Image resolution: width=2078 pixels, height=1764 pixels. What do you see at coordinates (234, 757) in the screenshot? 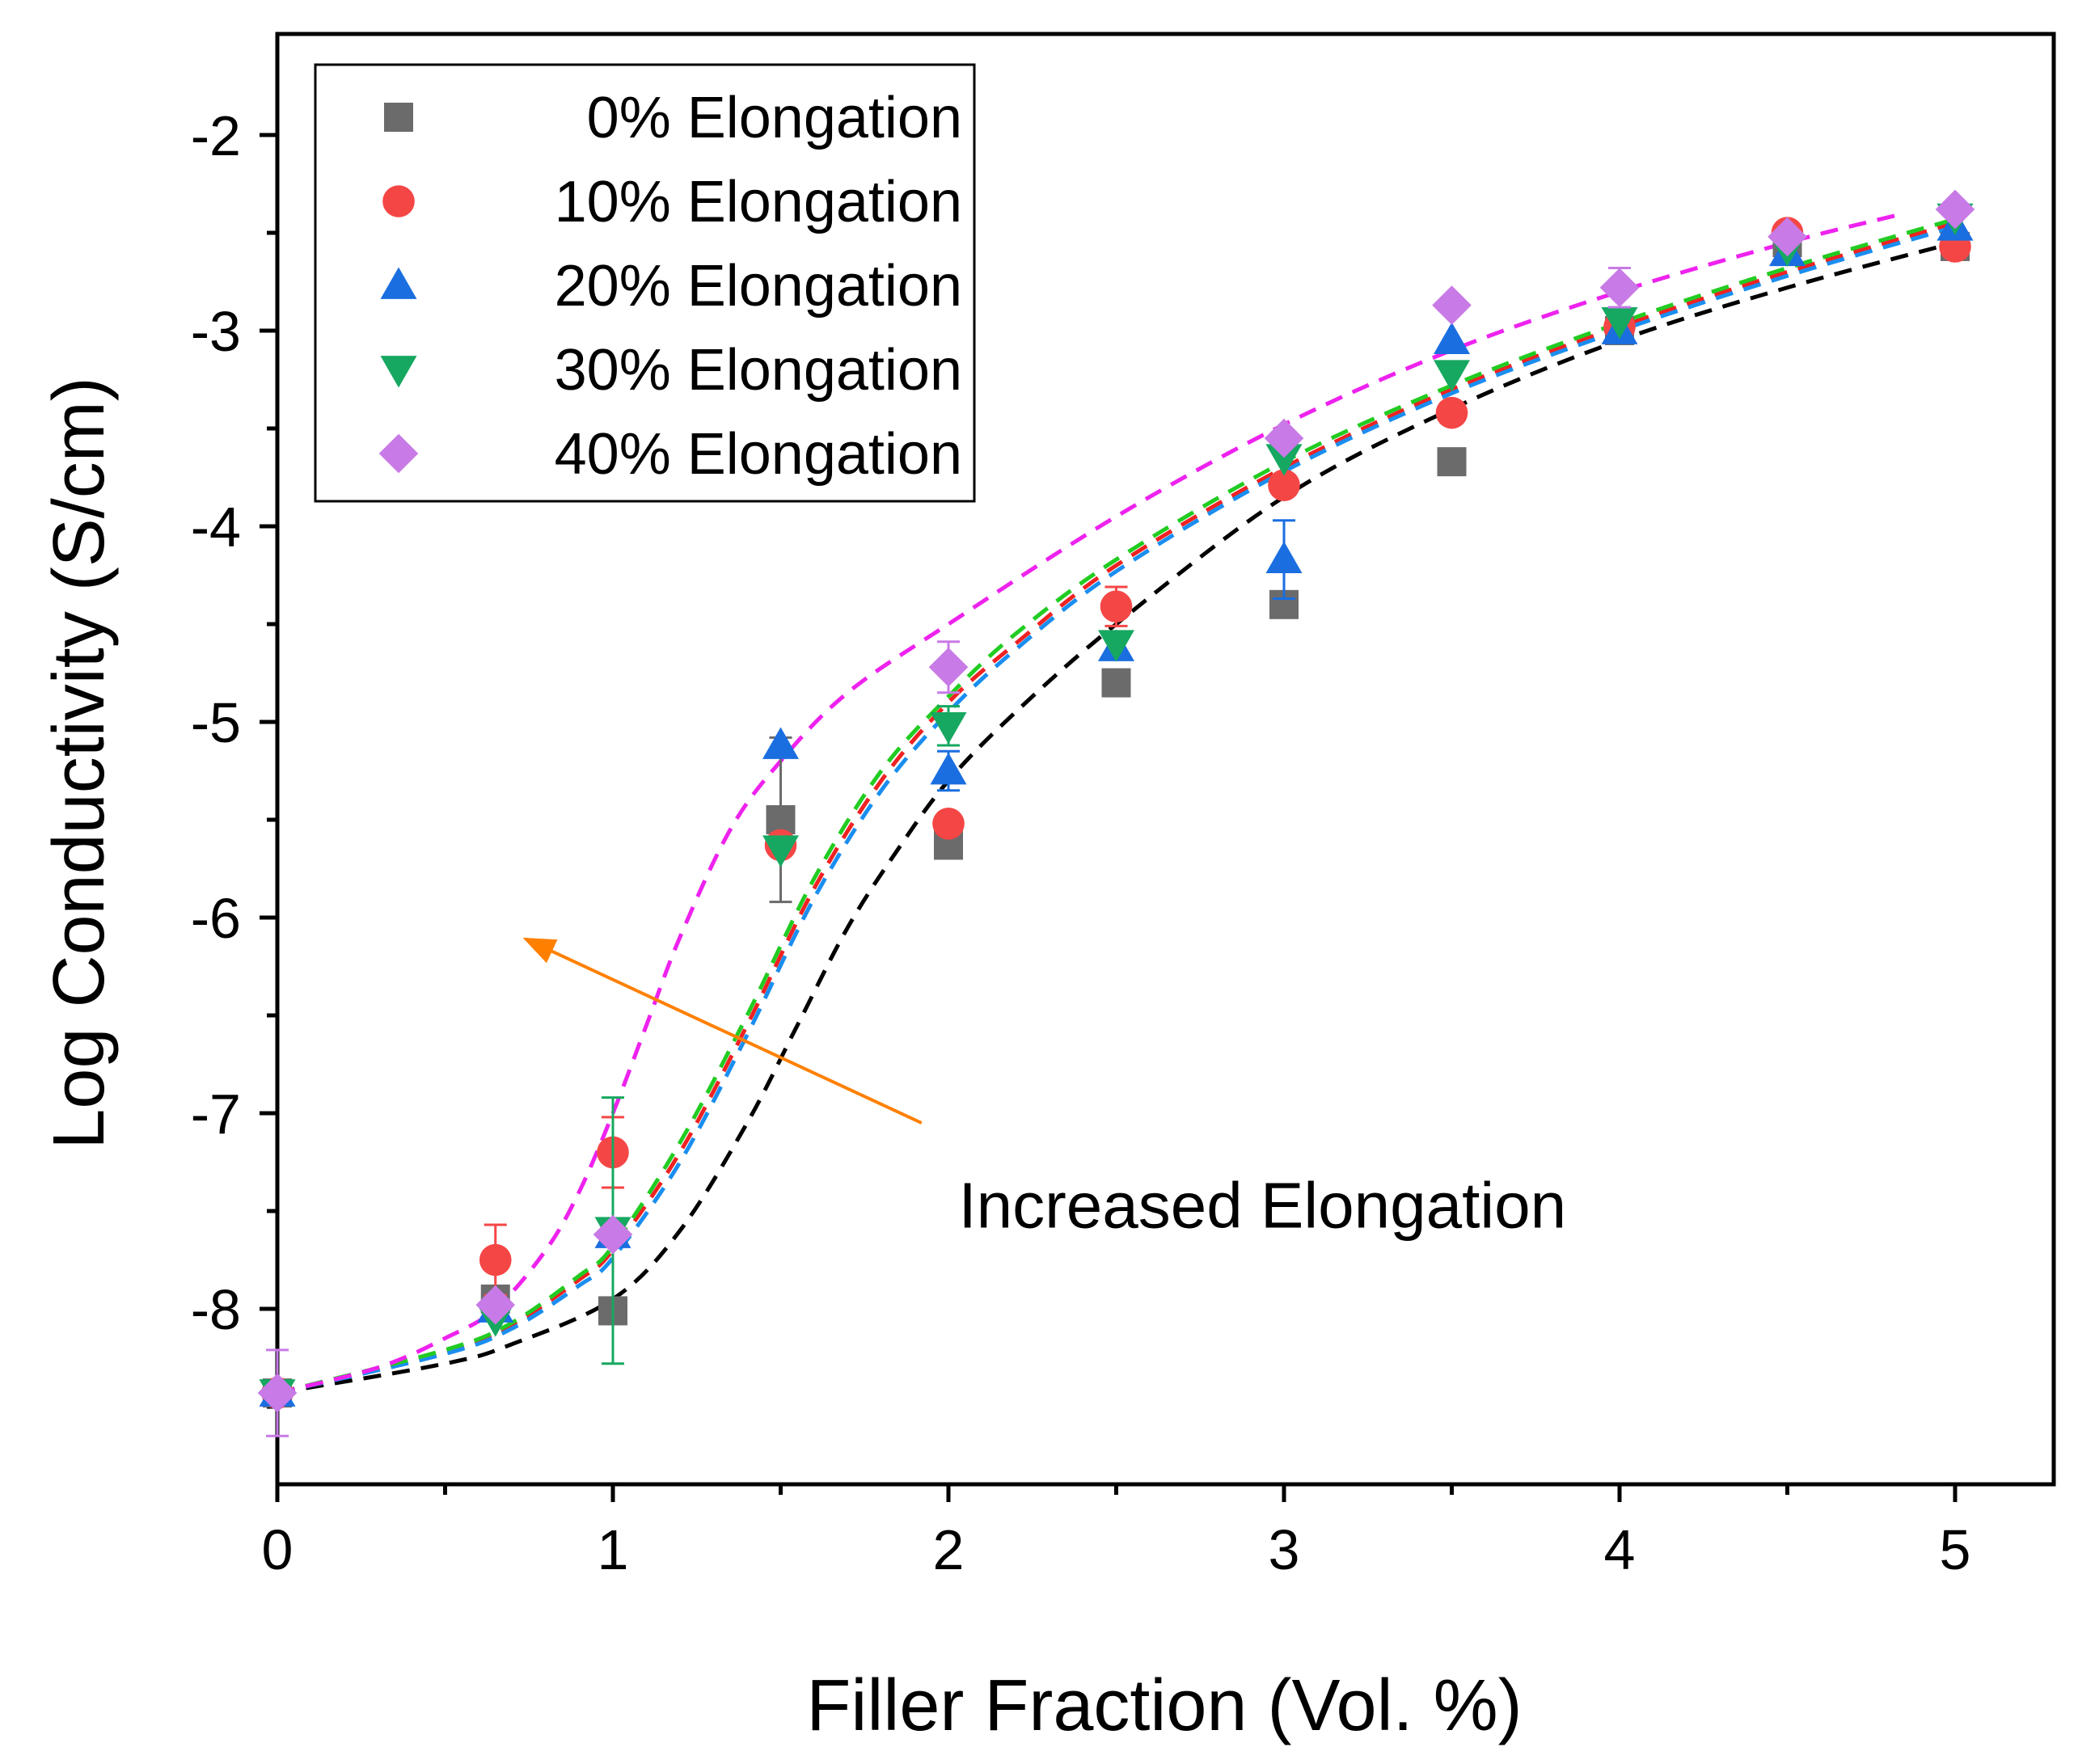
I see `y-axis: -2 -3 -4 -5 -6 -7 -8` at bounding box center [234, 757].